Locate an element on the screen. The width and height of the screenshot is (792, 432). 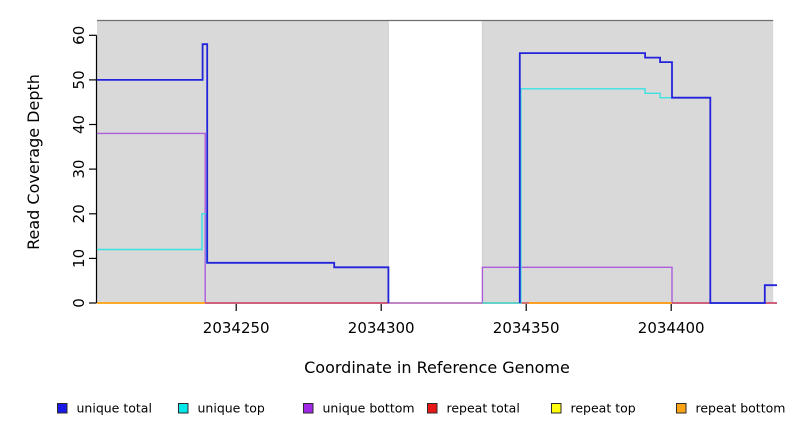
legend-item-repeat-top: repeat top is located at coordinates (593, 408).